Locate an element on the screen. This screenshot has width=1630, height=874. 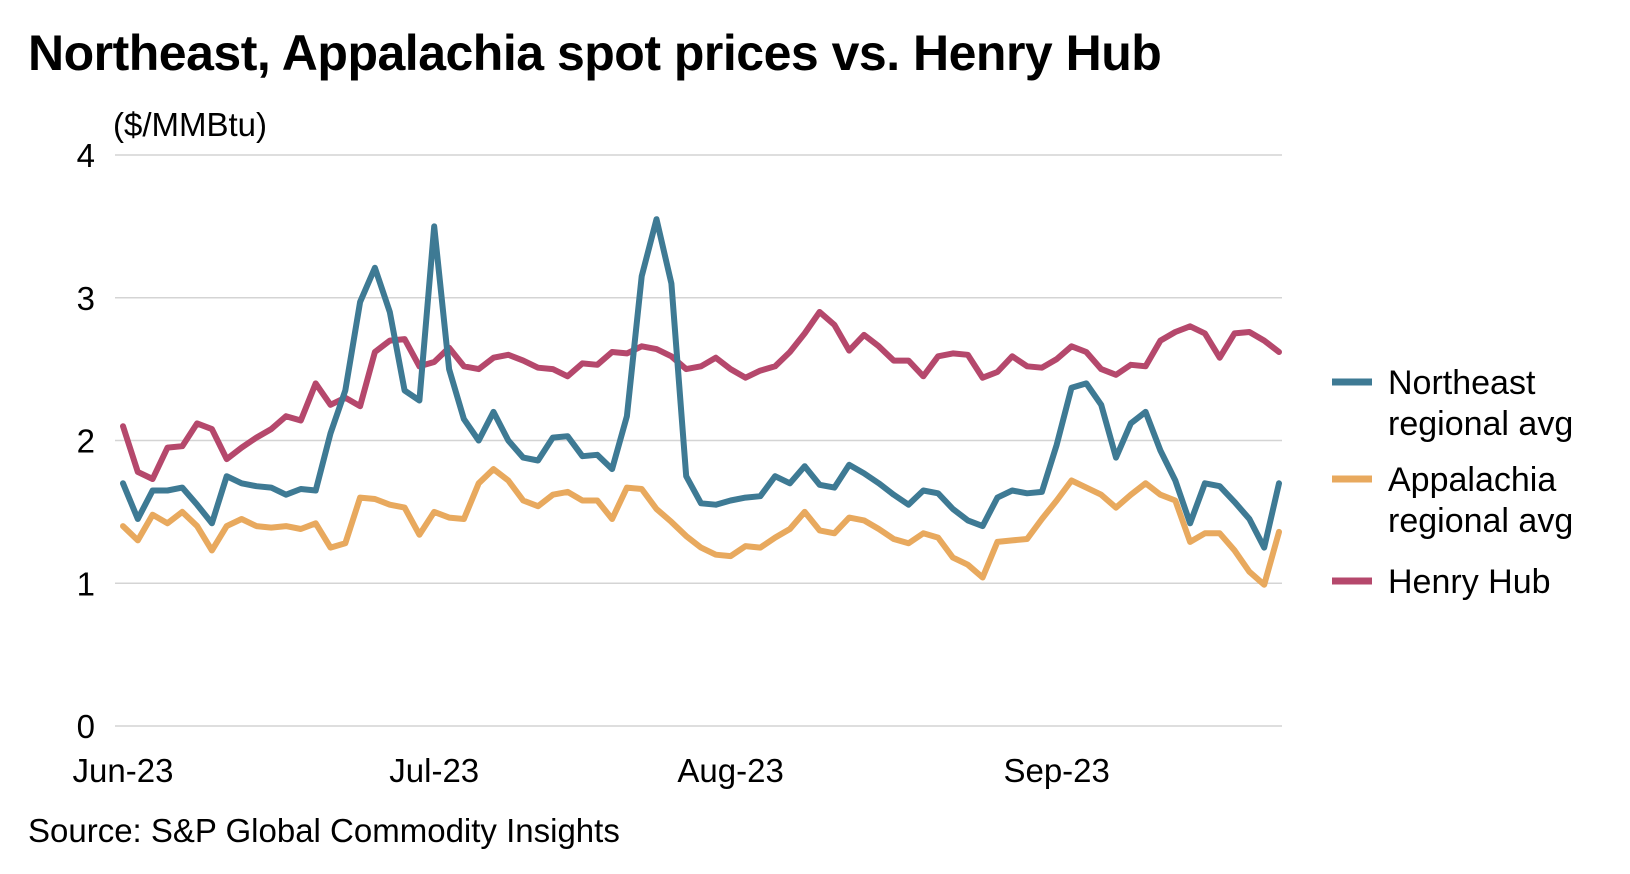
y-tick-label: 4 is located at coordinates (86, 155).